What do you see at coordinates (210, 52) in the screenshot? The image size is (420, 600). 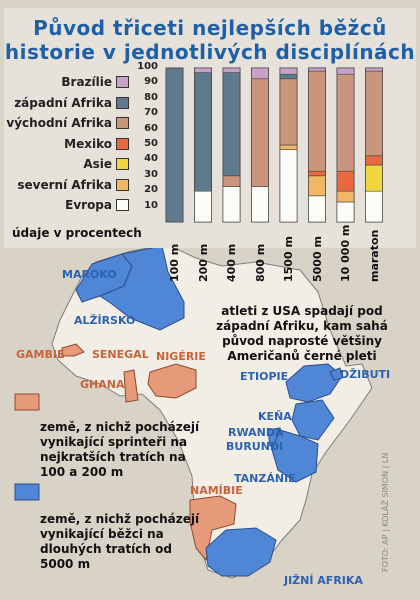 I see `chart-title-line-2: historie v jednotlivých disciplínách` at bounding box center [210, 52].